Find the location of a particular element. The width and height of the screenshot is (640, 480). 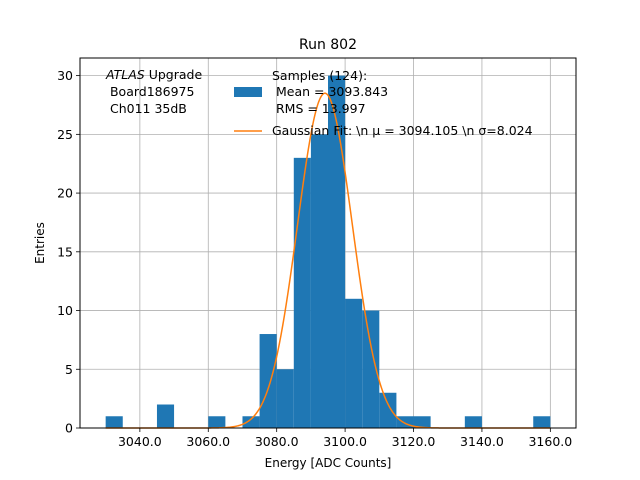

y-tick-label-0: 0 is located at coordinates (69, 428).